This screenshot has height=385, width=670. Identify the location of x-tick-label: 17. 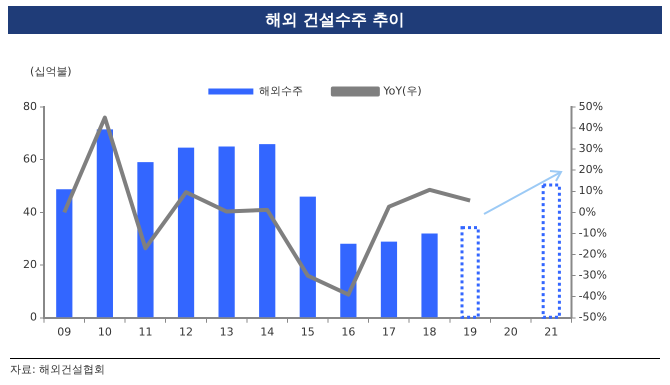
(389, 331).